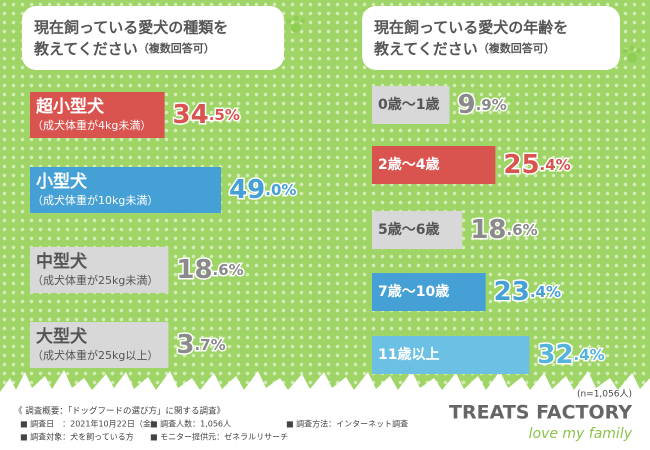  I want to click on category-label: 11歳以上, so click(408, 354).